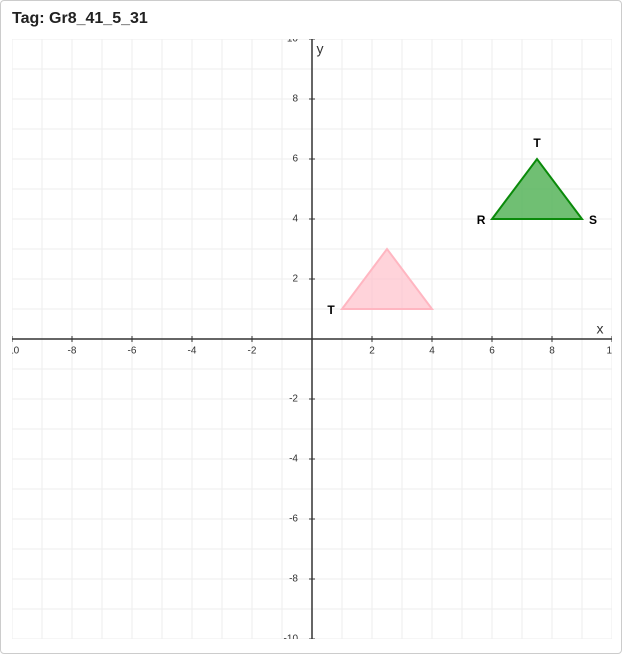 The height and width of the screenshot is (654, 622). What do you see at coordinates (600, 329) in the screenshot?
I see `x-axis-label: x` at bounding box center [600, 329].